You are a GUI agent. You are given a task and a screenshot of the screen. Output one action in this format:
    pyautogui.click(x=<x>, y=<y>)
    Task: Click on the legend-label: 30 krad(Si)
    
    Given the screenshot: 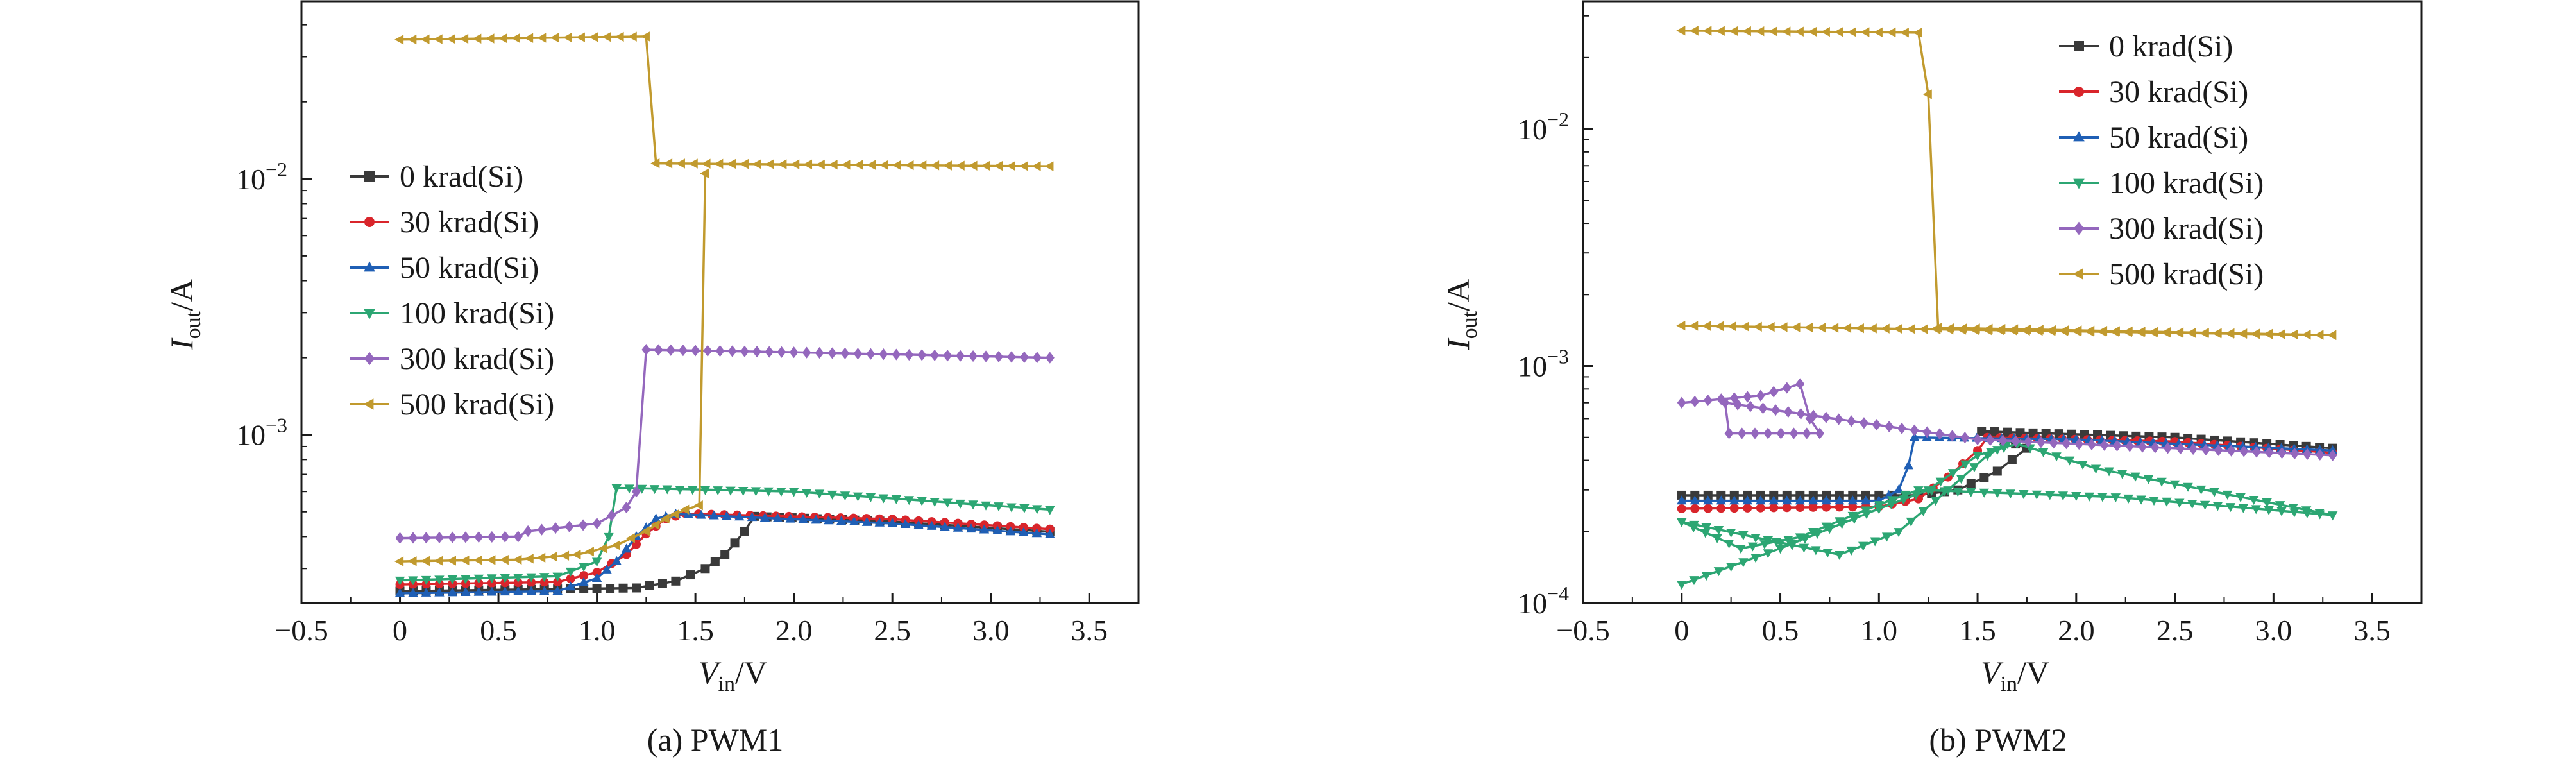 What is the action you would take?
    pyautogui.click(x=469, y=222)
    